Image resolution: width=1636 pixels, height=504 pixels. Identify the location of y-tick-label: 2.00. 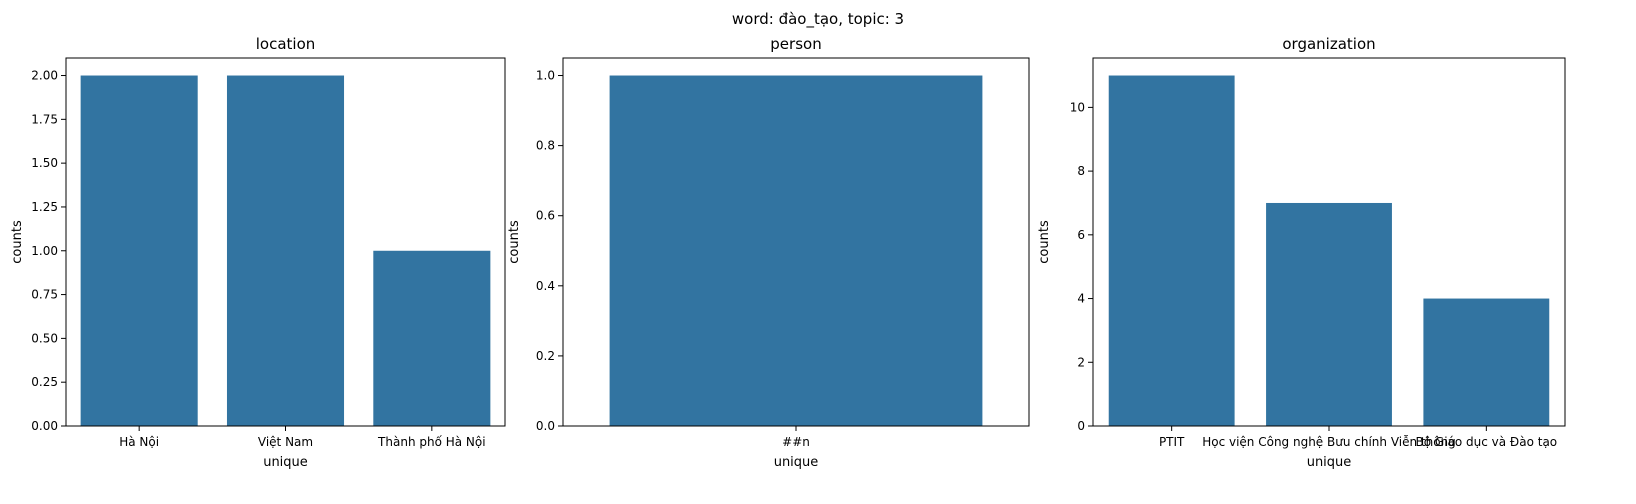
(44, 76).